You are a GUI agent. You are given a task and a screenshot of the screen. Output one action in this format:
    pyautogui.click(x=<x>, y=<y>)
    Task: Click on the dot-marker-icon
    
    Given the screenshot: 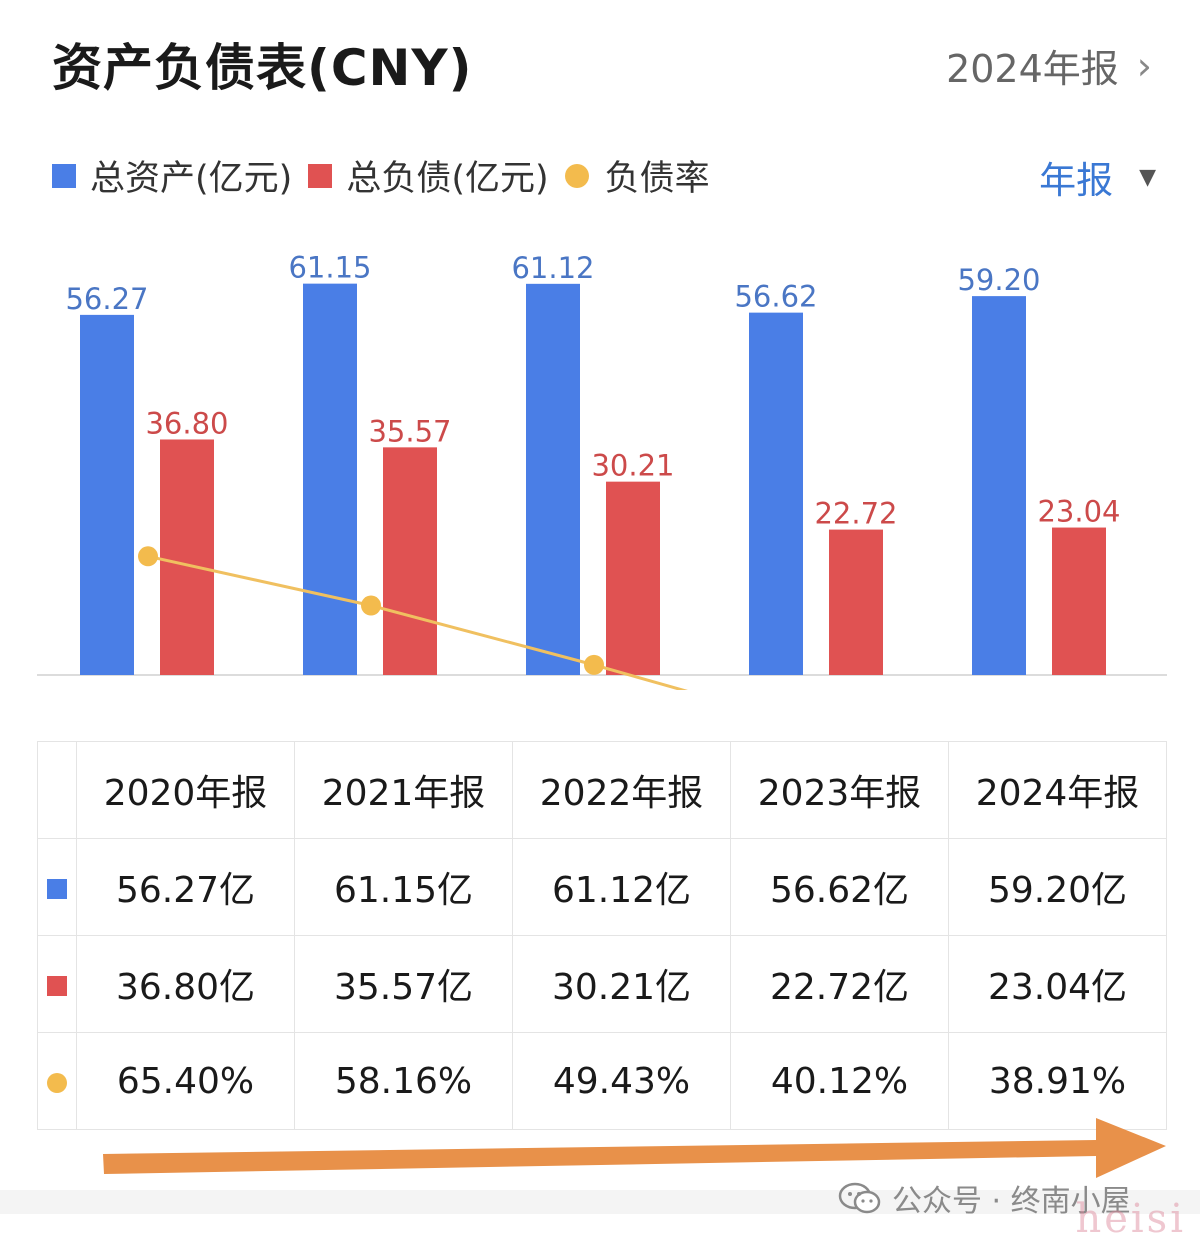 What is the action you would take?
    pyautogui.click(x=57, y=1082)
    